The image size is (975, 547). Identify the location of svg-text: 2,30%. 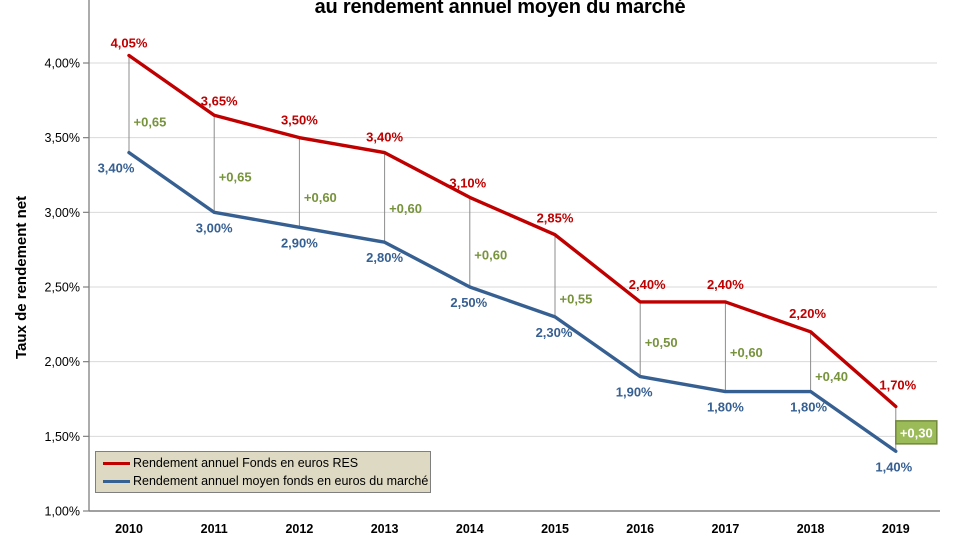
(554, 332).